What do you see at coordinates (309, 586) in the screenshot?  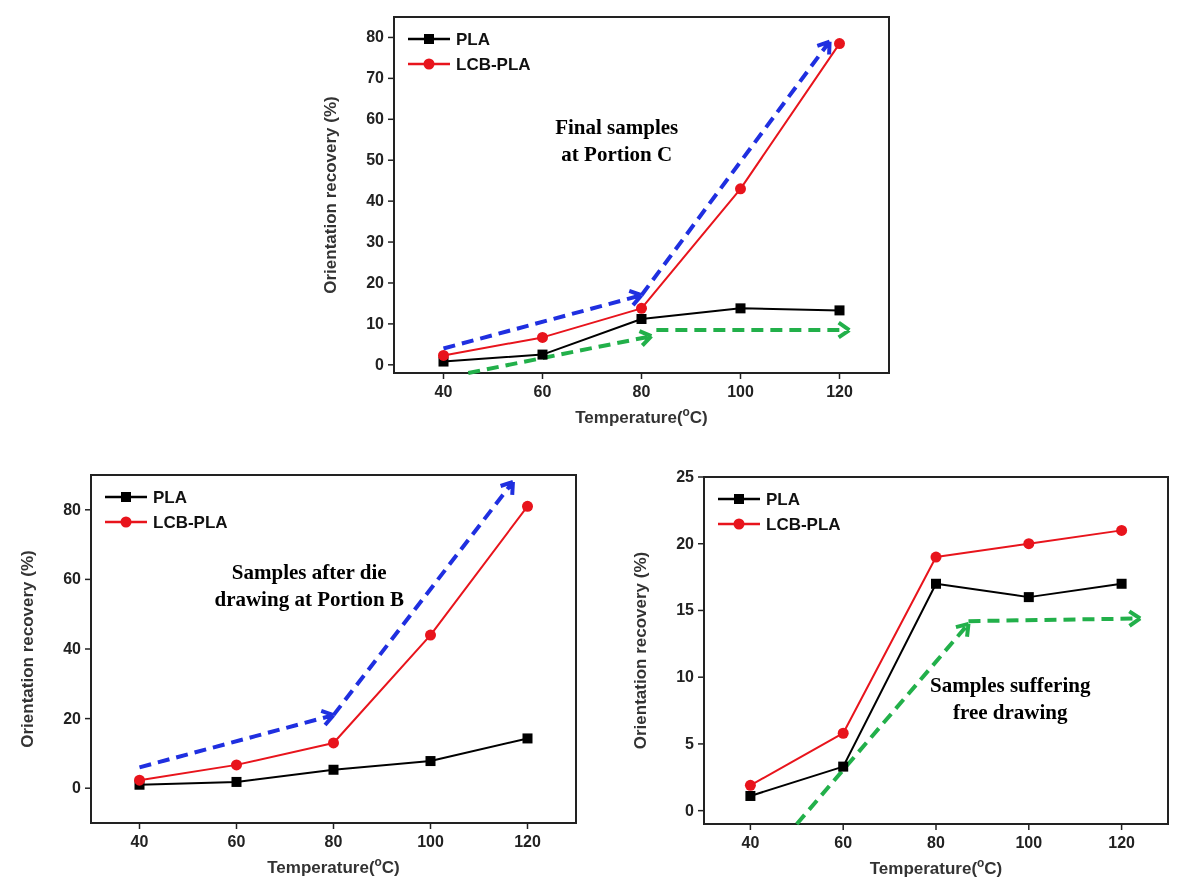 I see `annotation: Samples after die drawing at Portion B` at bounding box center [309, 586].